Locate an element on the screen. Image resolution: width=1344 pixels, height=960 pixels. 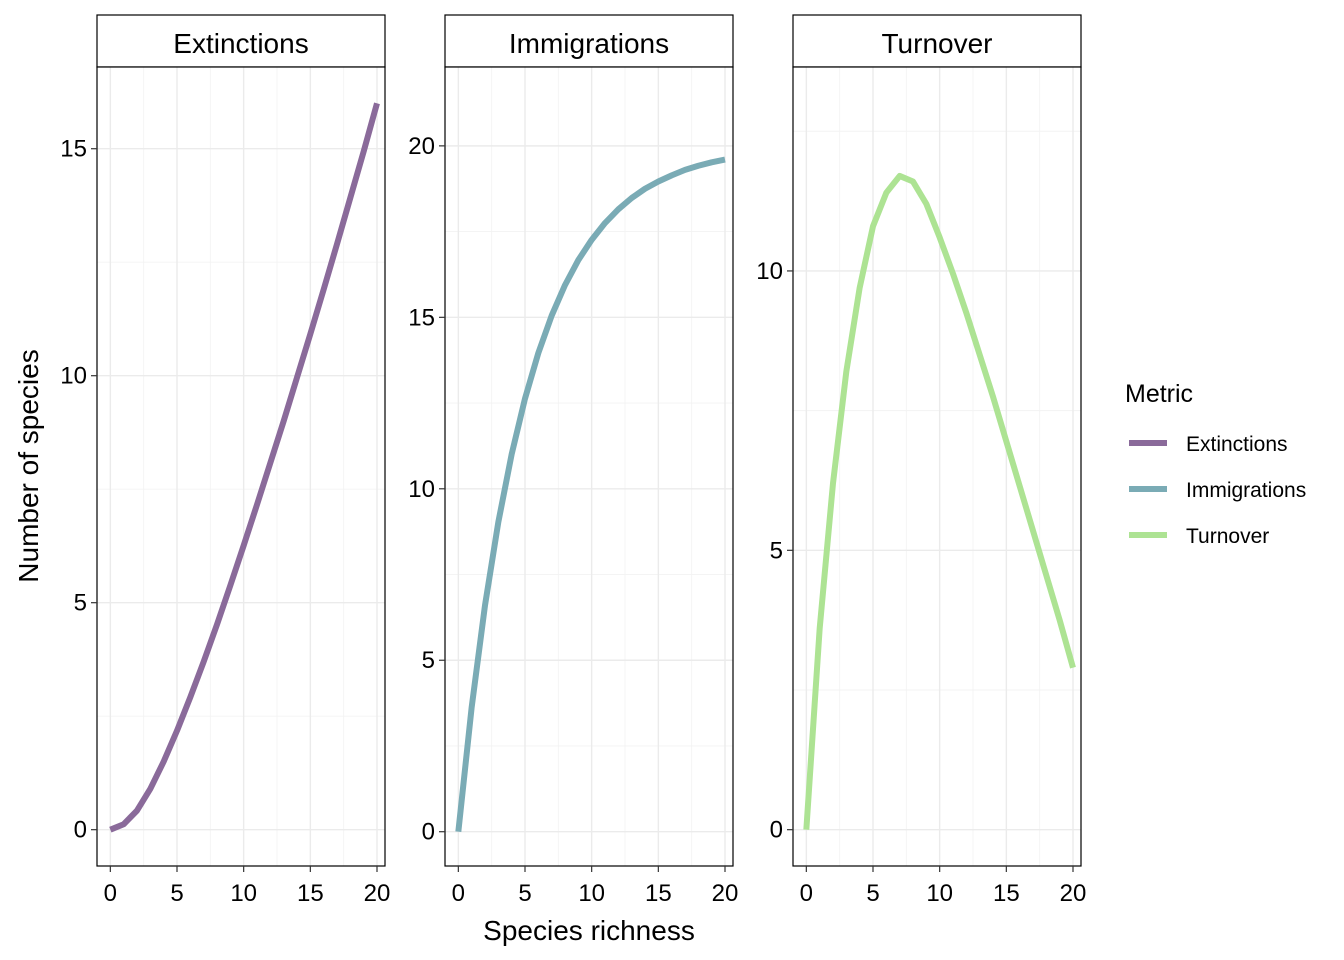
x-axis-title: Species richness is located at coordinates (589, 930).